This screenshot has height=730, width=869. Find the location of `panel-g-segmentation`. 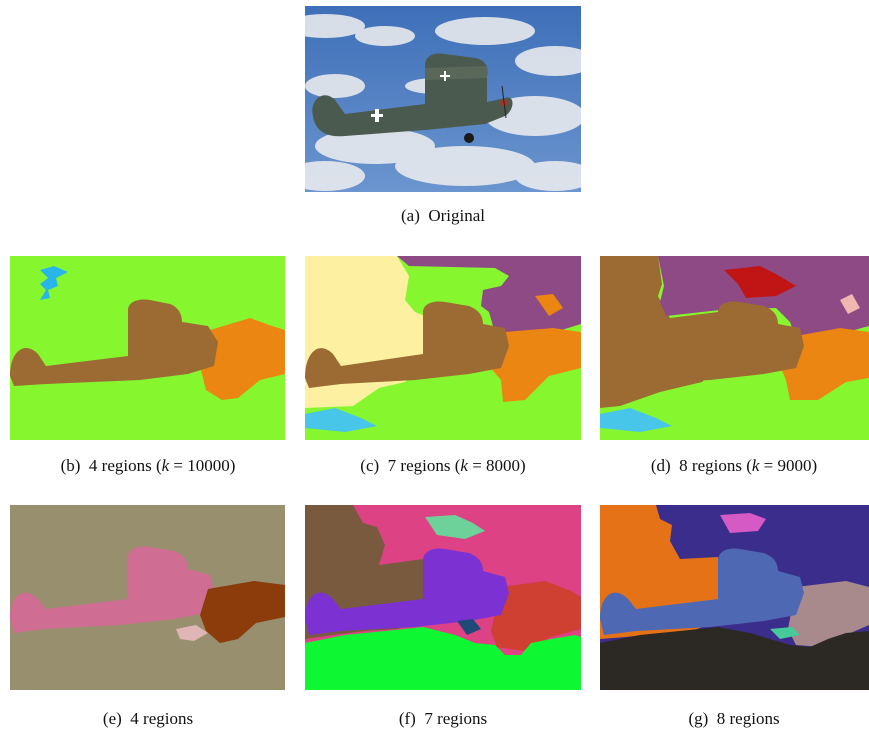

panel-g-segmentation is located at coordinates (734, 597).